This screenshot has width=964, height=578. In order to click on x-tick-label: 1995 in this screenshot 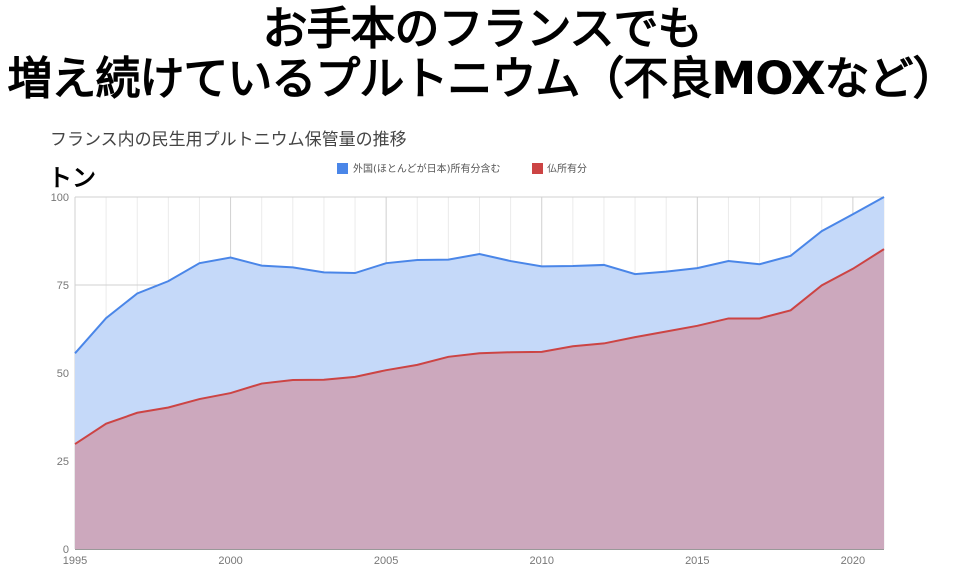, I will do `click(75, 561)`.